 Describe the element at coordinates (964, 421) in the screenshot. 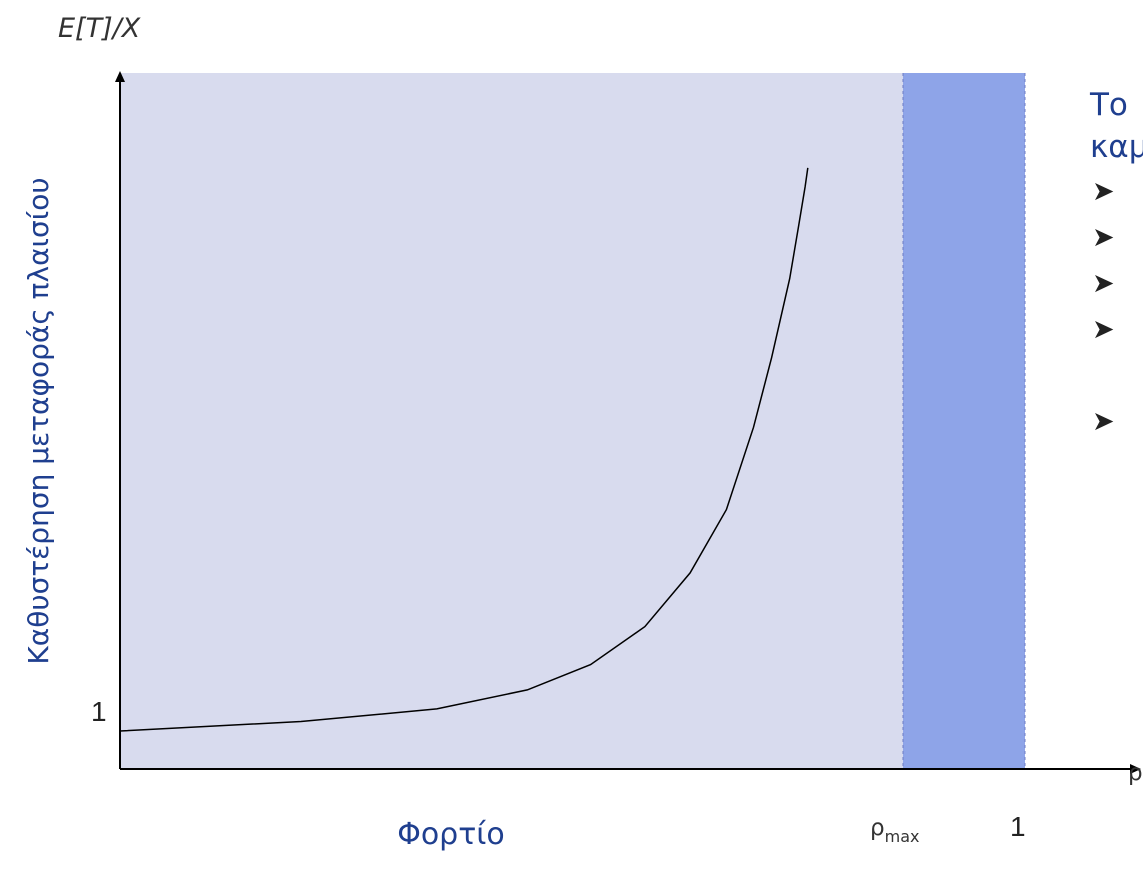

I see `high-load-band` at that location.